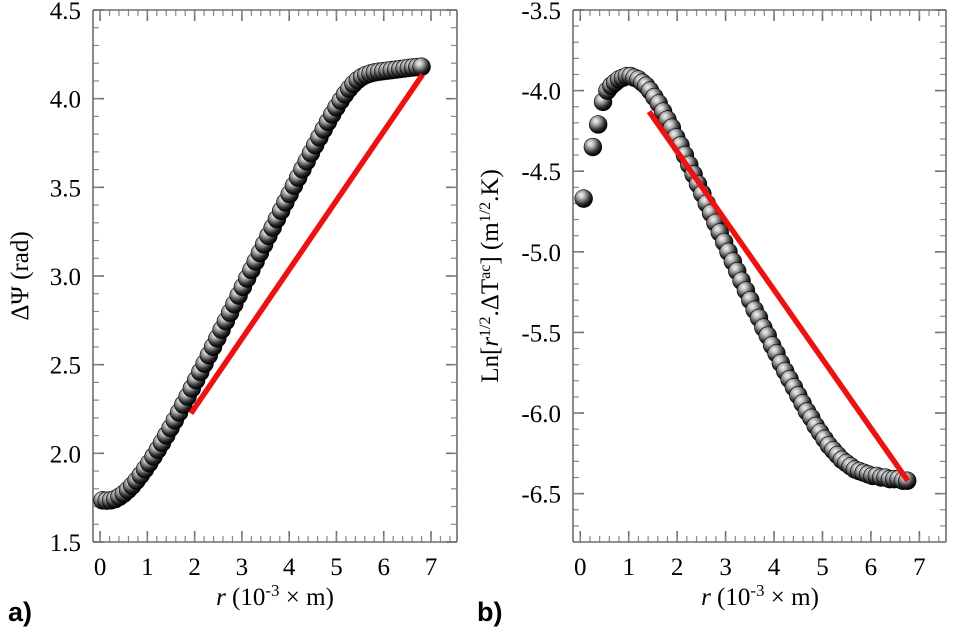  I want to click on panel-a-xaxis-title: r (10-3 × m), so click(275, 596).